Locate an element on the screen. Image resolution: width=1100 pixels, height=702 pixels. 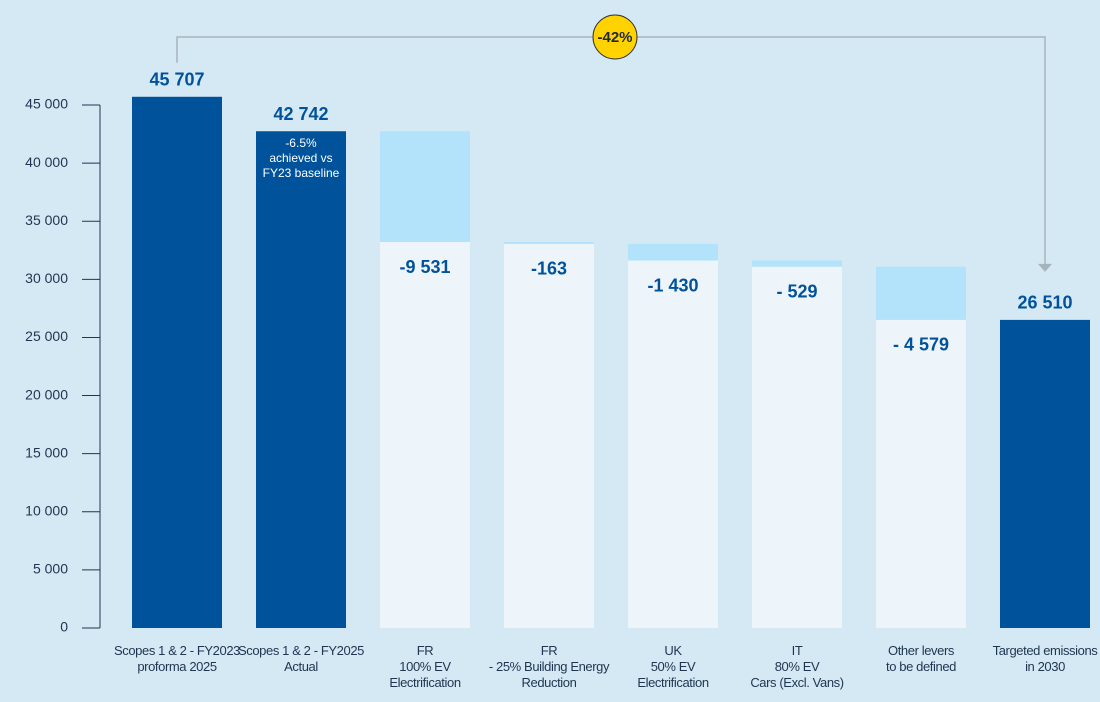
y-tick-label: 5 000 is located at coordinates (50, 569).